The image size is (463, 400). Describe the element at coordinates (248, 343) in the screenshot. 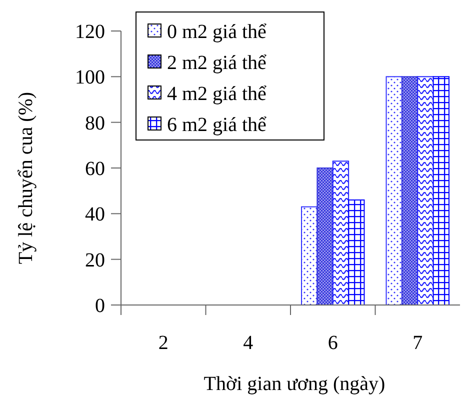

I see `x-tick-label: 4` at that location.